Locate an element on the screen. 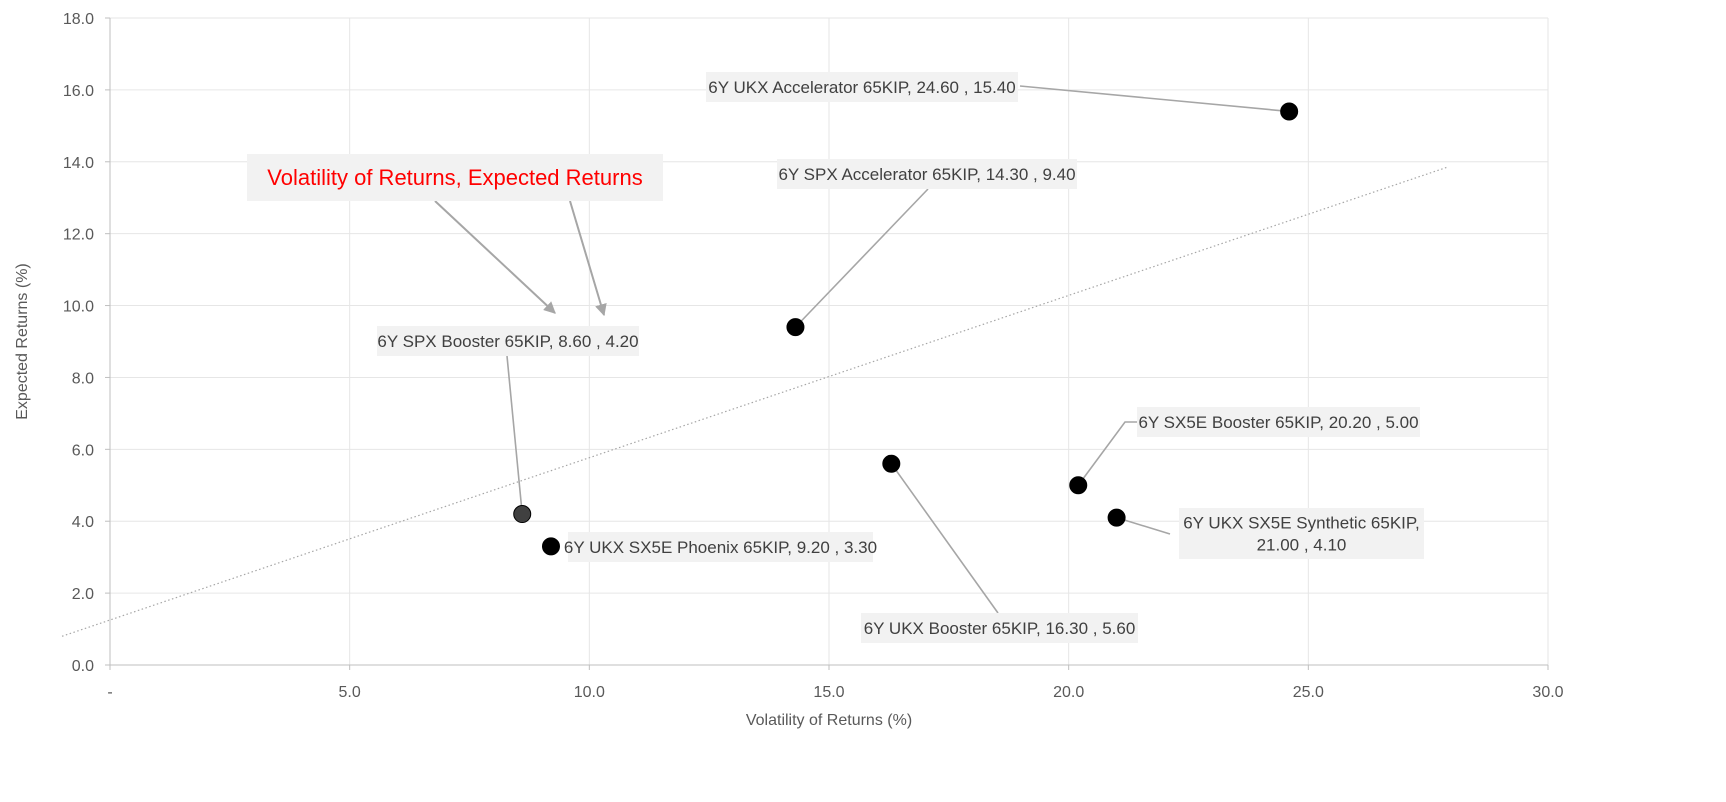  y-axis-title: Expected Returns (%) is located at coordinates (22, 341).